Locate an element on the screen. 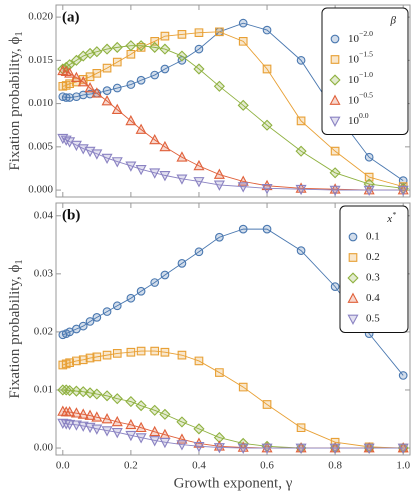 The width and height of the screenshot is (415, 492). y-tick-label: 0.03 is located at coordinates (44, 273).